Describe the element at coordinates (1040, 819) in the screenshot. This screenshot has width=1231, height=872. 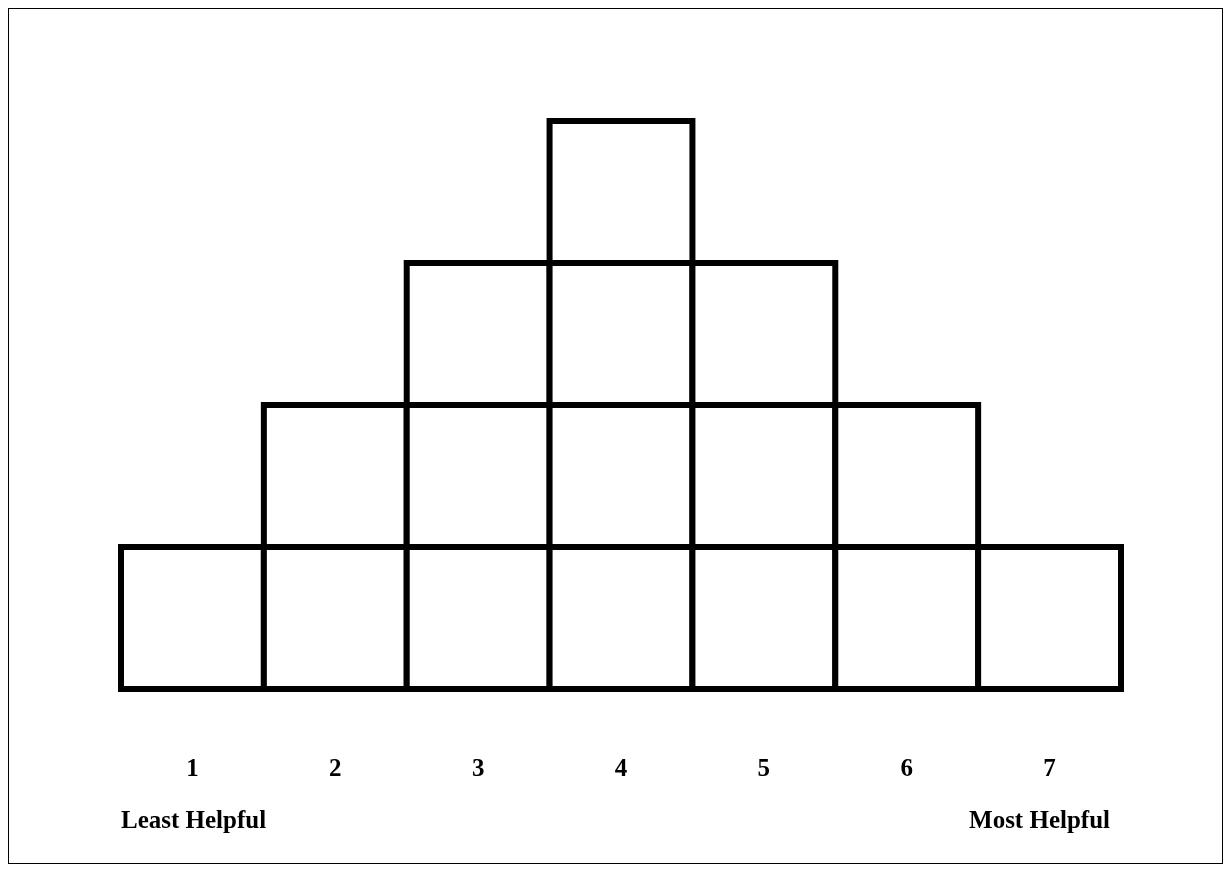
I see `text: Most Helpful` at that location.